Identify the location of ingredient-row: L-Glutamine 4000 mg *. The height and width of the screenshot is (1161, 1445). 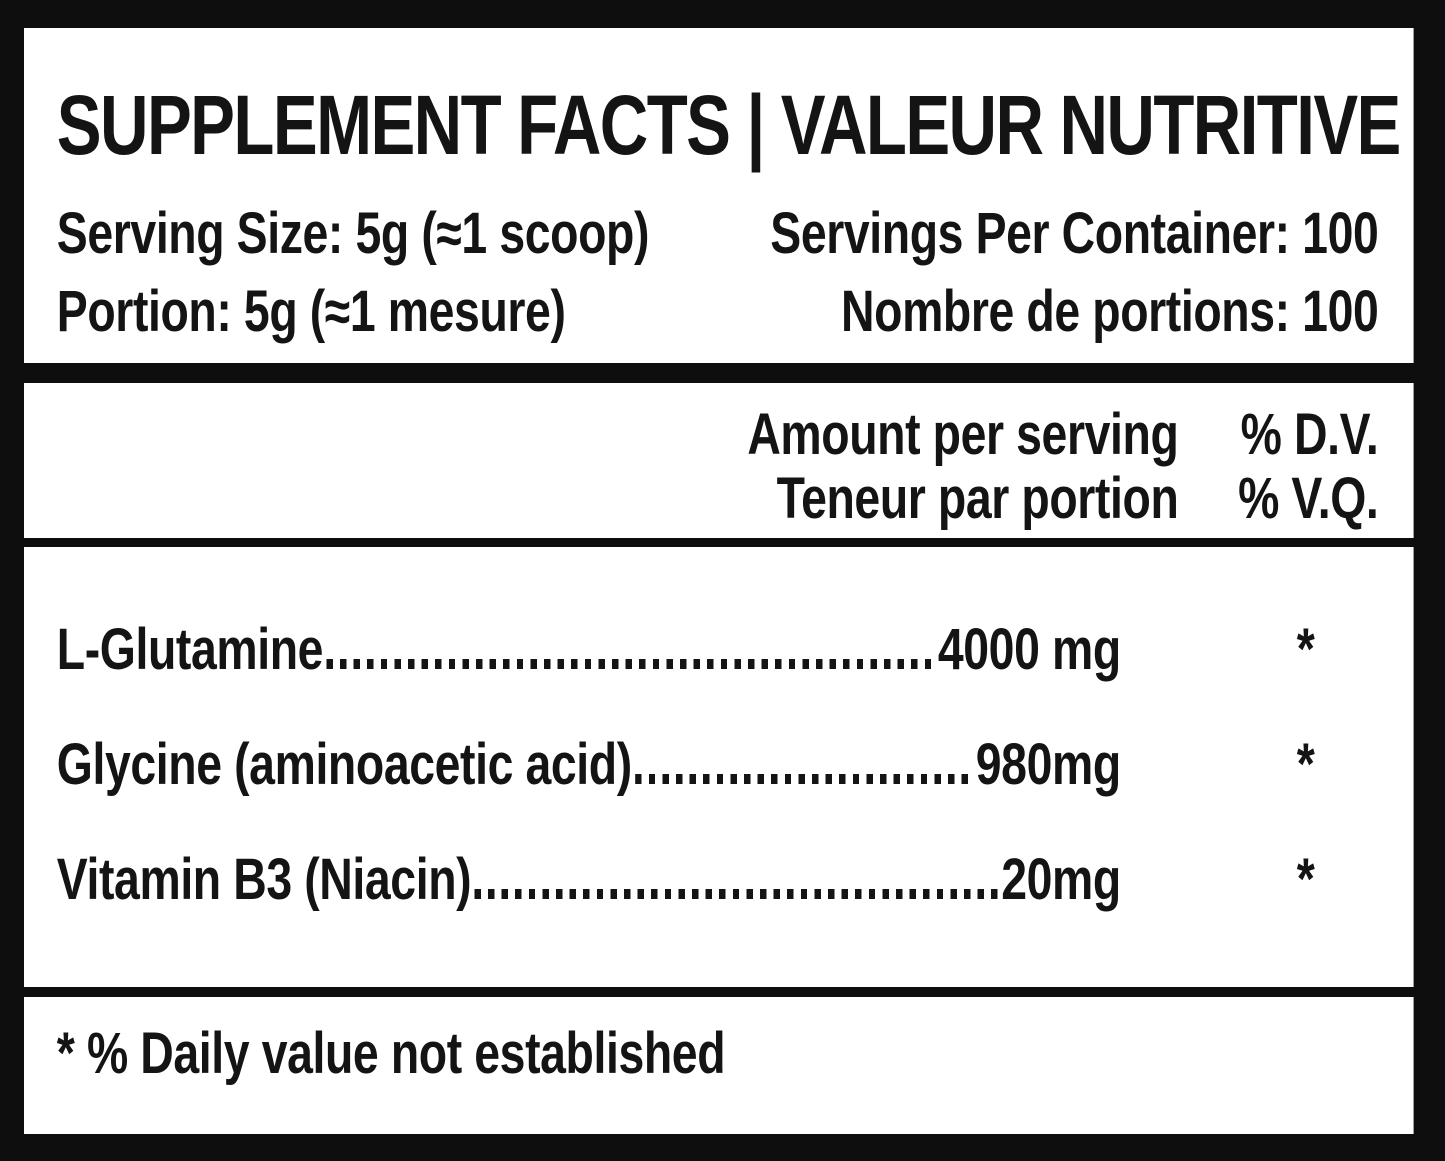
(719, 649).